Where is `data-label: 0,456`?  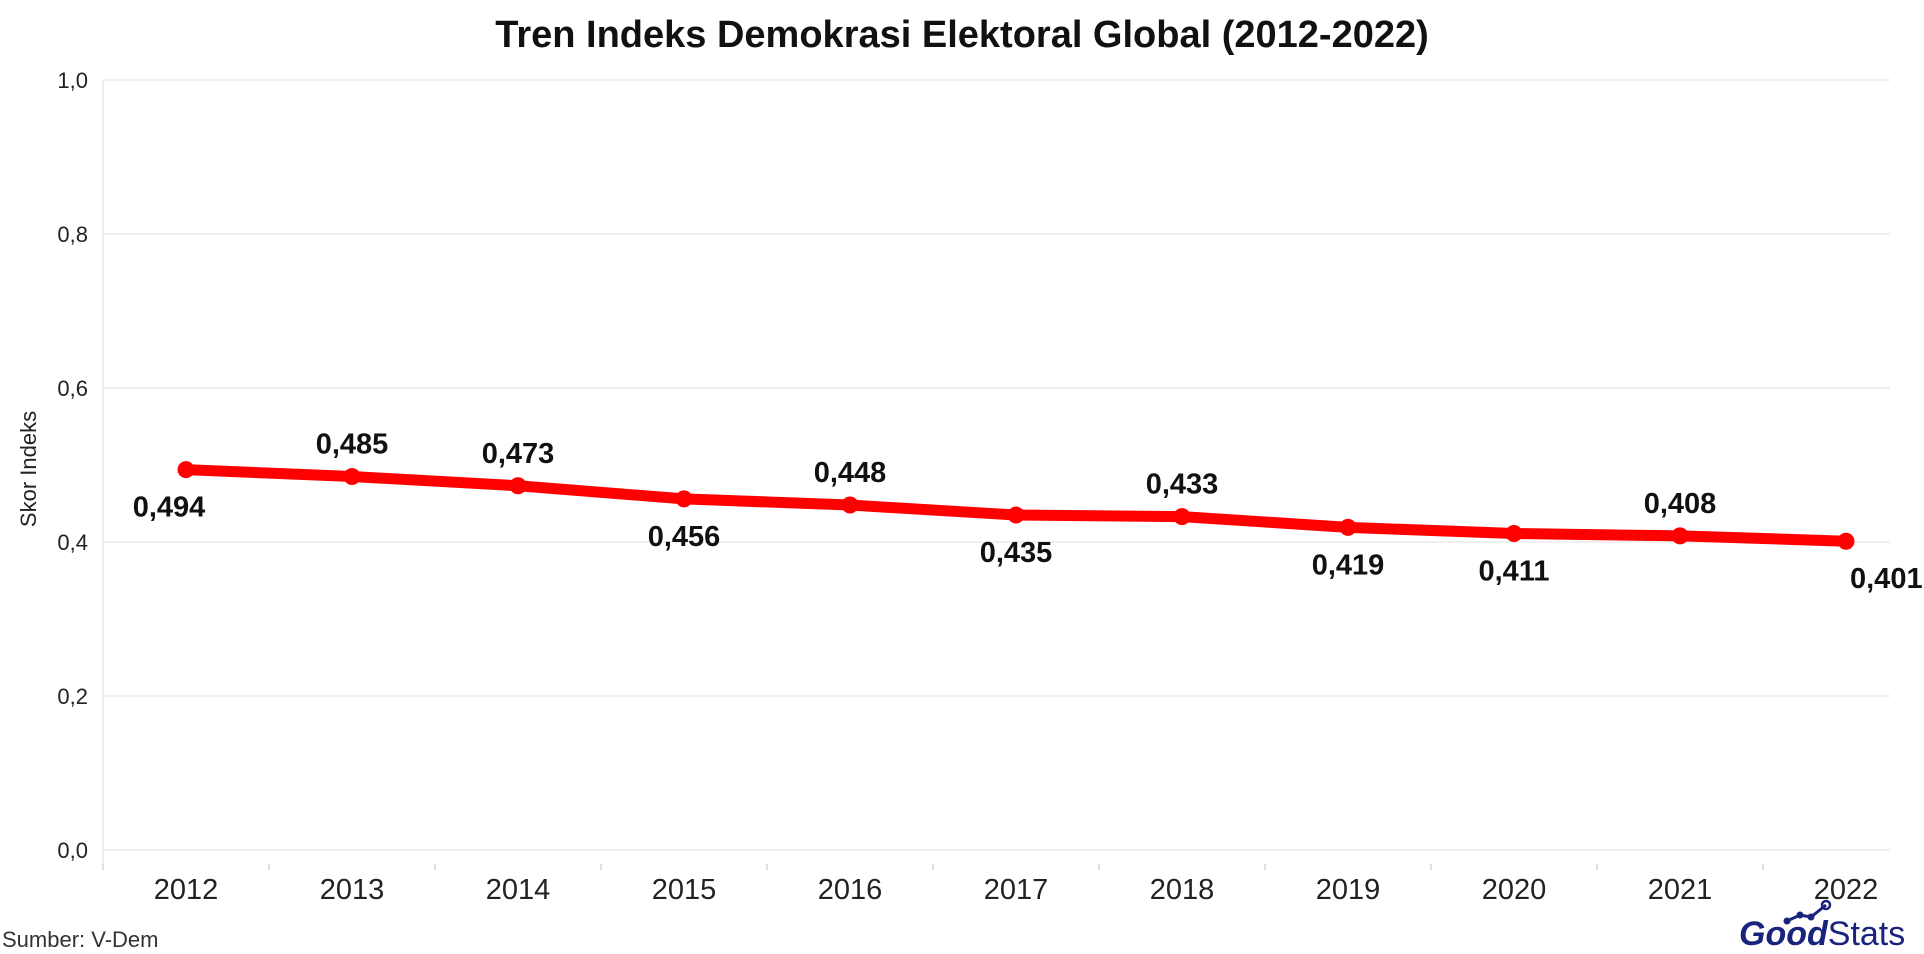 data-label: 0,456 is located at coordinates (684, 537).